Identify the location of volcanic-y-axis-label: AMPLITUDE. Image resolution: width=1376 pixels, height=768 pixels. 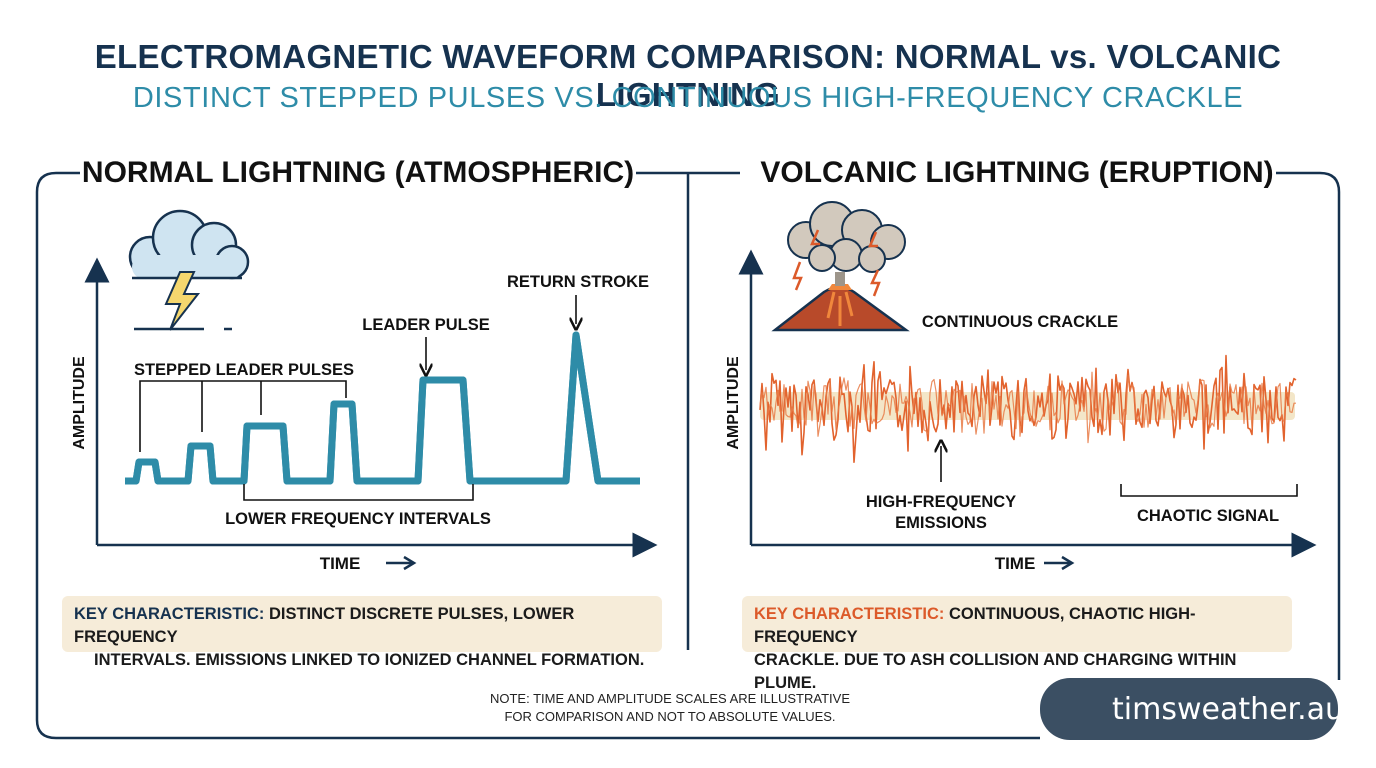
(733, 403).